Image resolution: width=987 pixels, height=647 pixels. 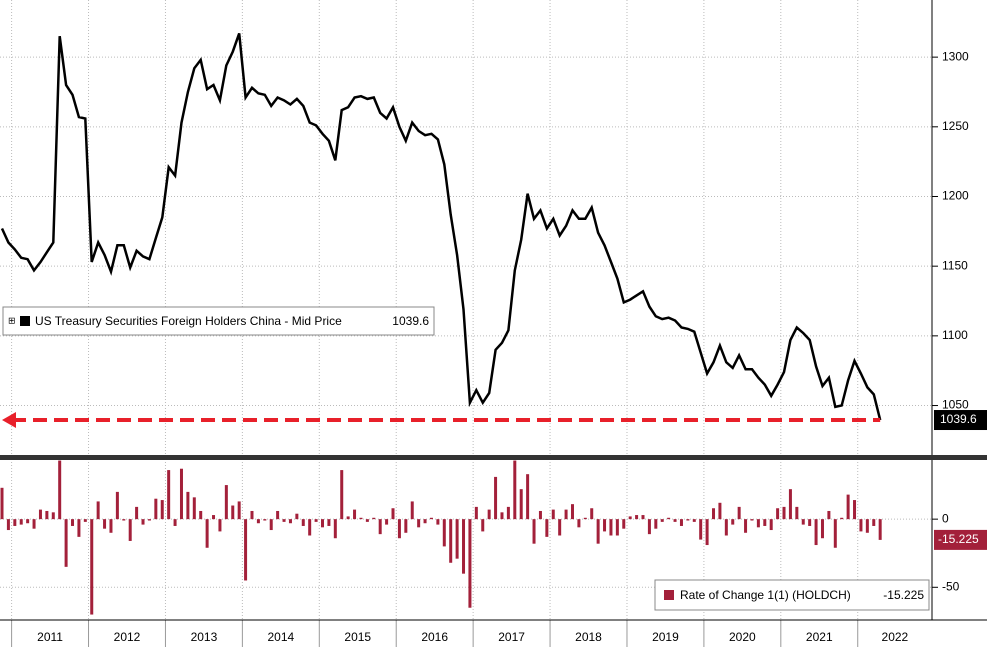 I want to click on x-tick-label: 2012, so click(x=127, y=637).